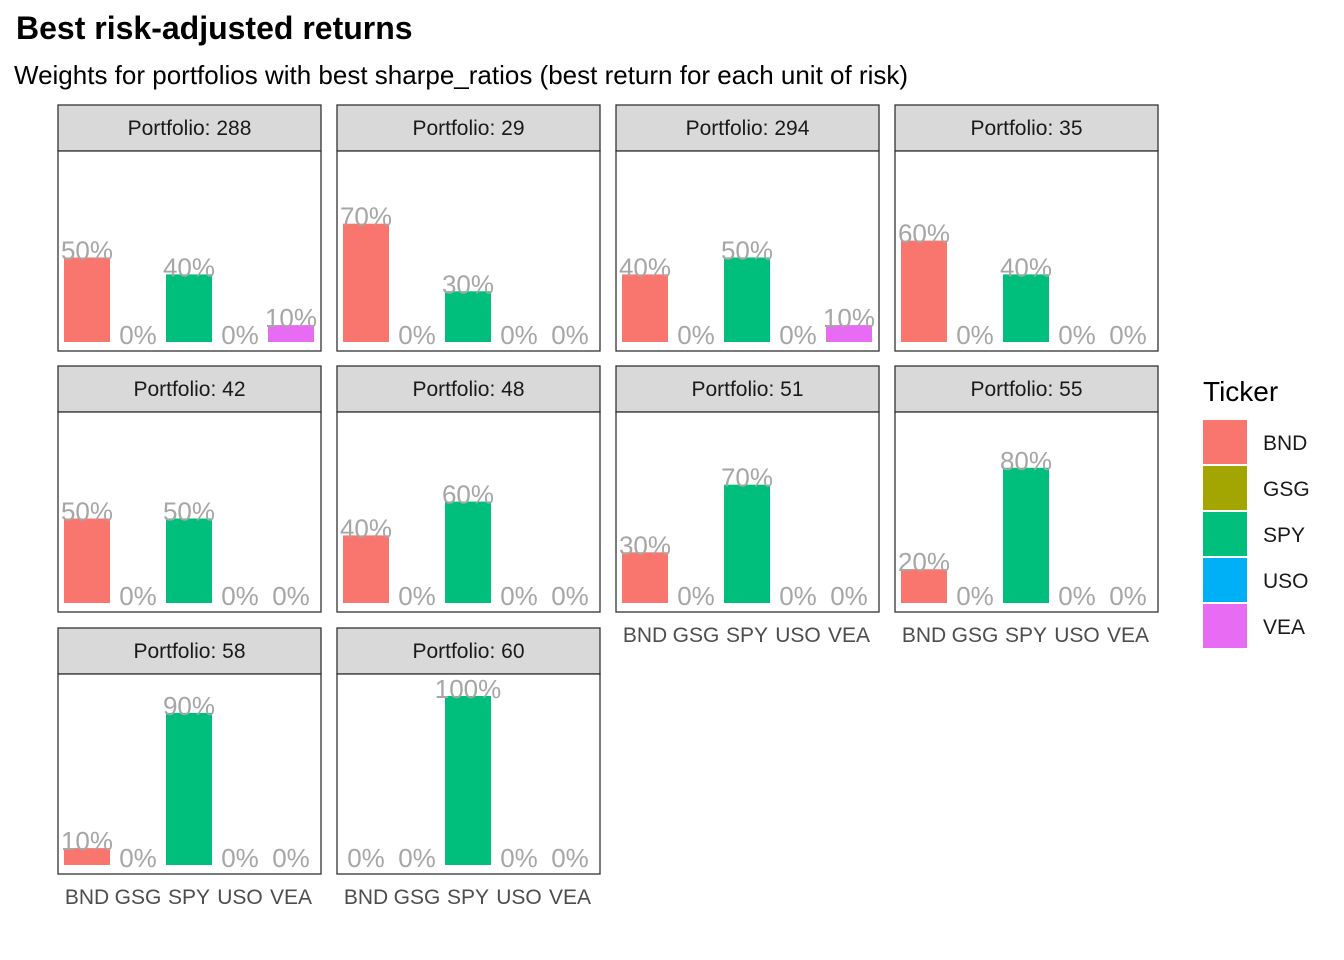 This screenshot has width=1344, height=960. I want to click on facet-strip-label: Portfolio: 60, so click(468, 651).